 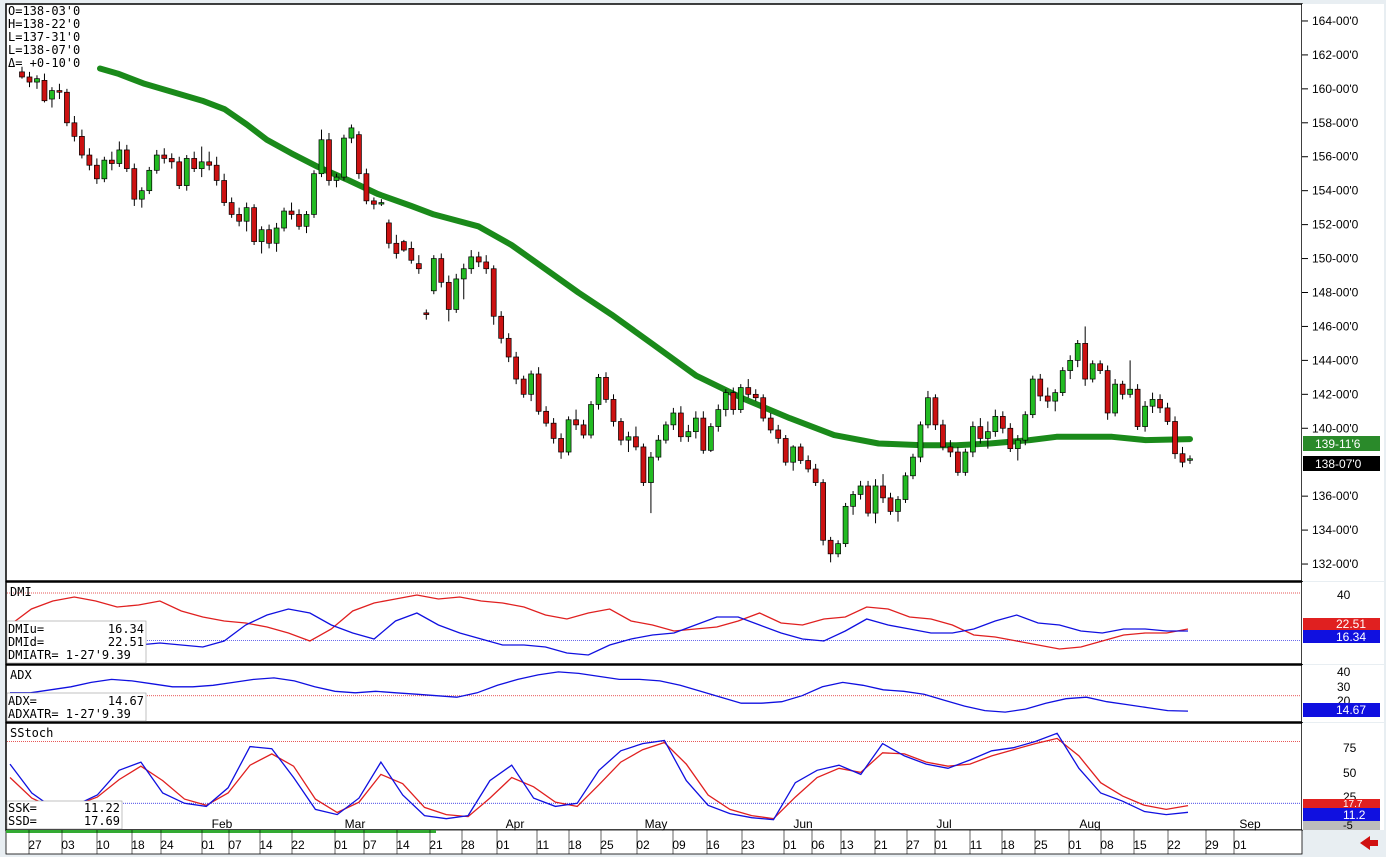 I want to click on adx-title: ADX, so click(x=21, y=675).